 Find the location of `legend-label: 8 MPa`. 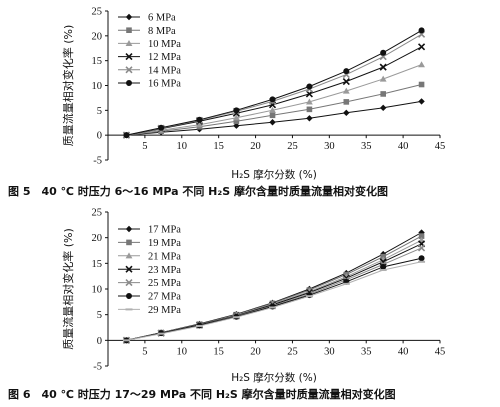

legend-label: 8 MPa is located at coordinates (162, 31).